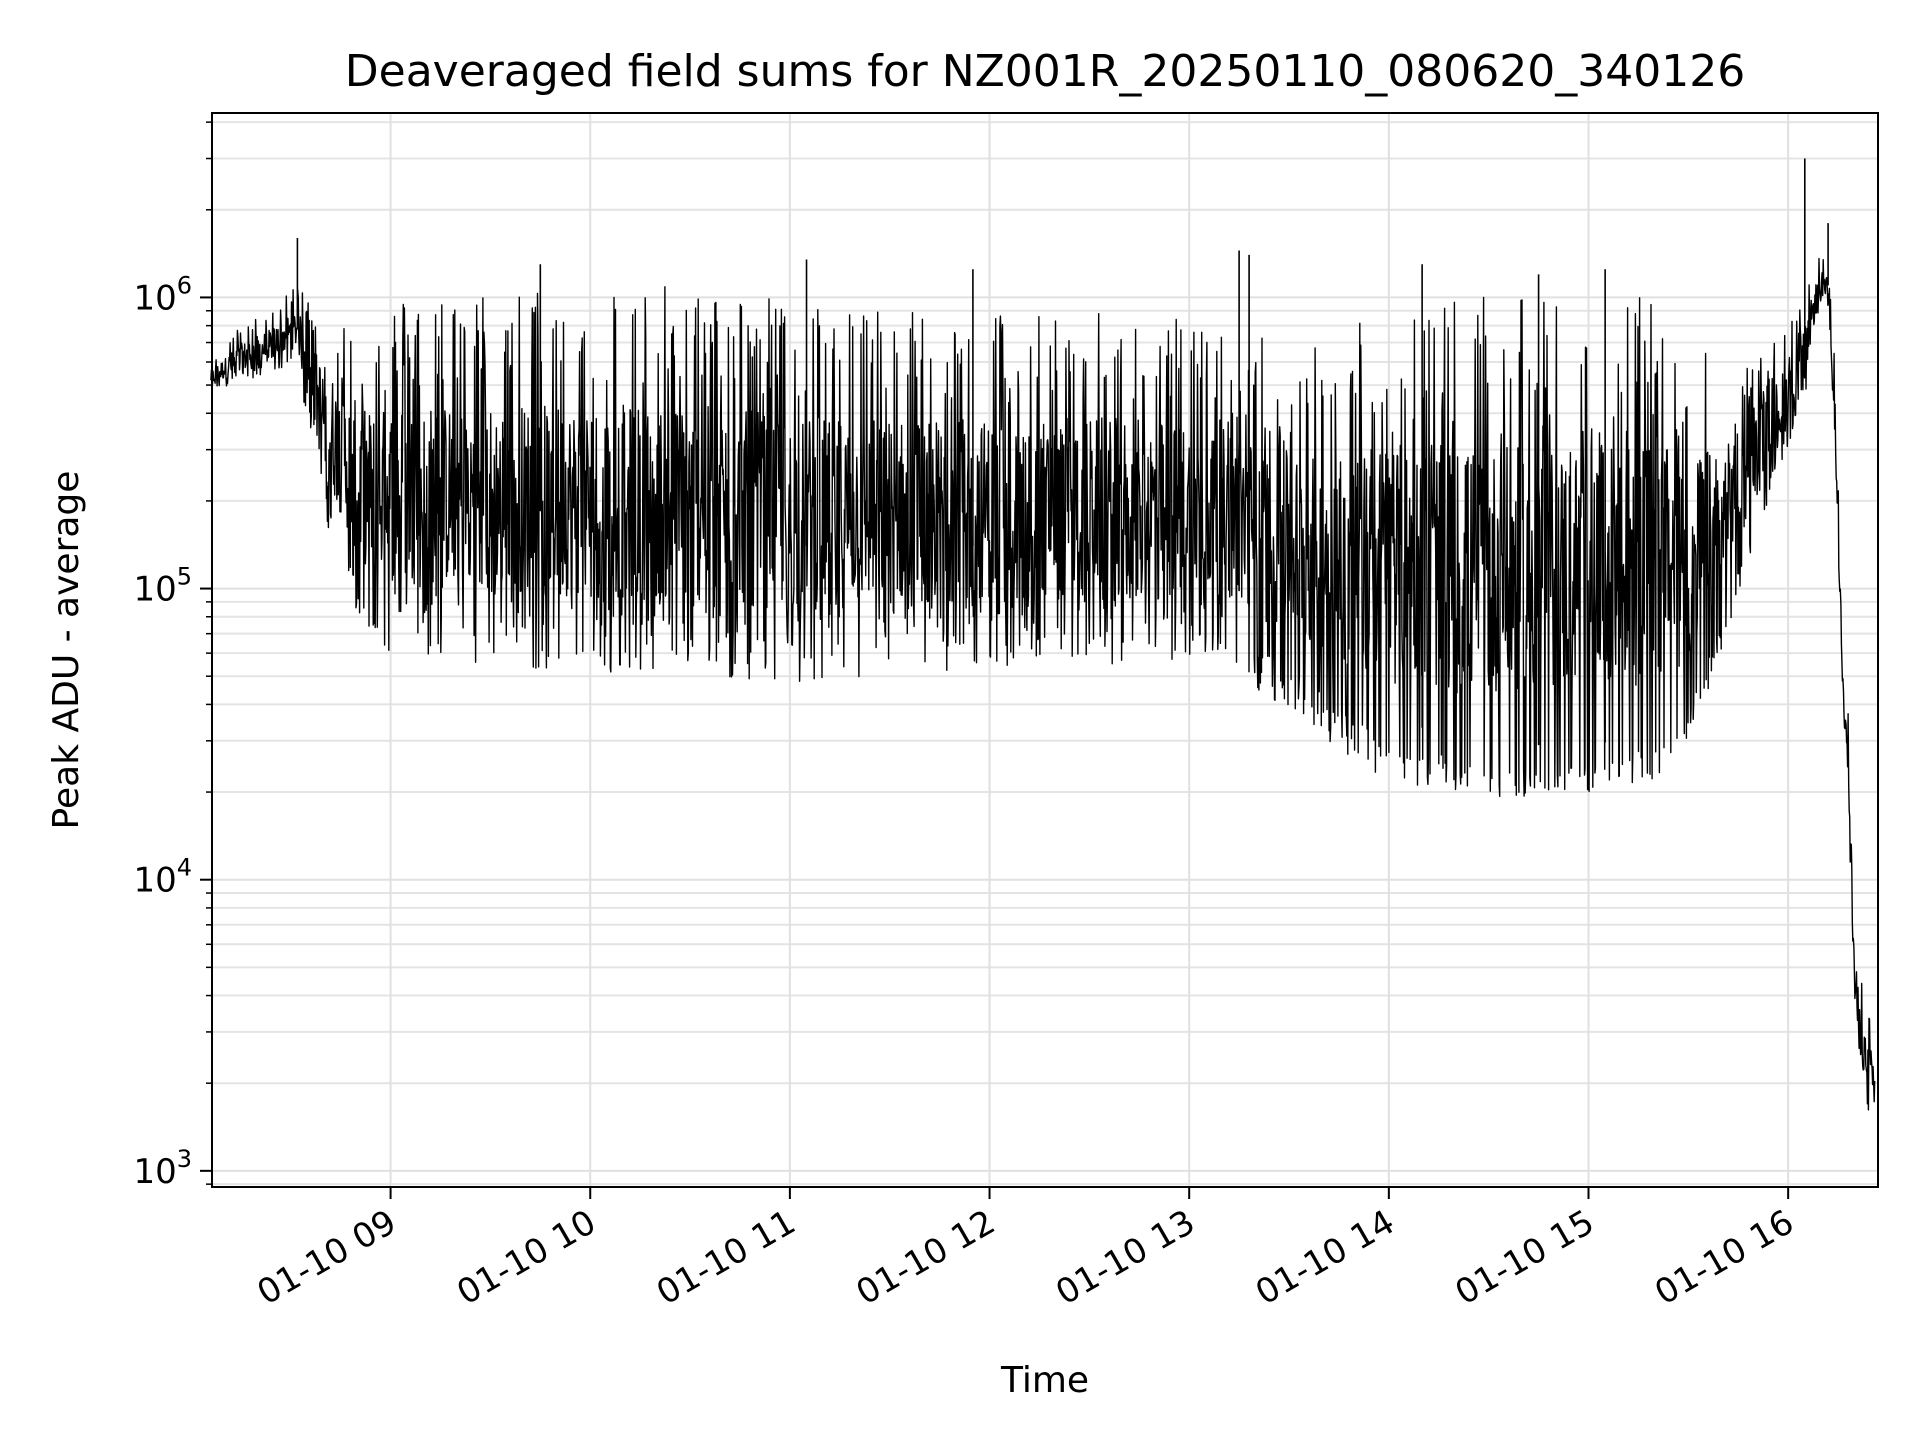 This screenshot has width=1920, height=1440. Describe the element at coordinates (1125, 1257) in the screenshot. I see `x-tick-label: 01-10 13` at that location.